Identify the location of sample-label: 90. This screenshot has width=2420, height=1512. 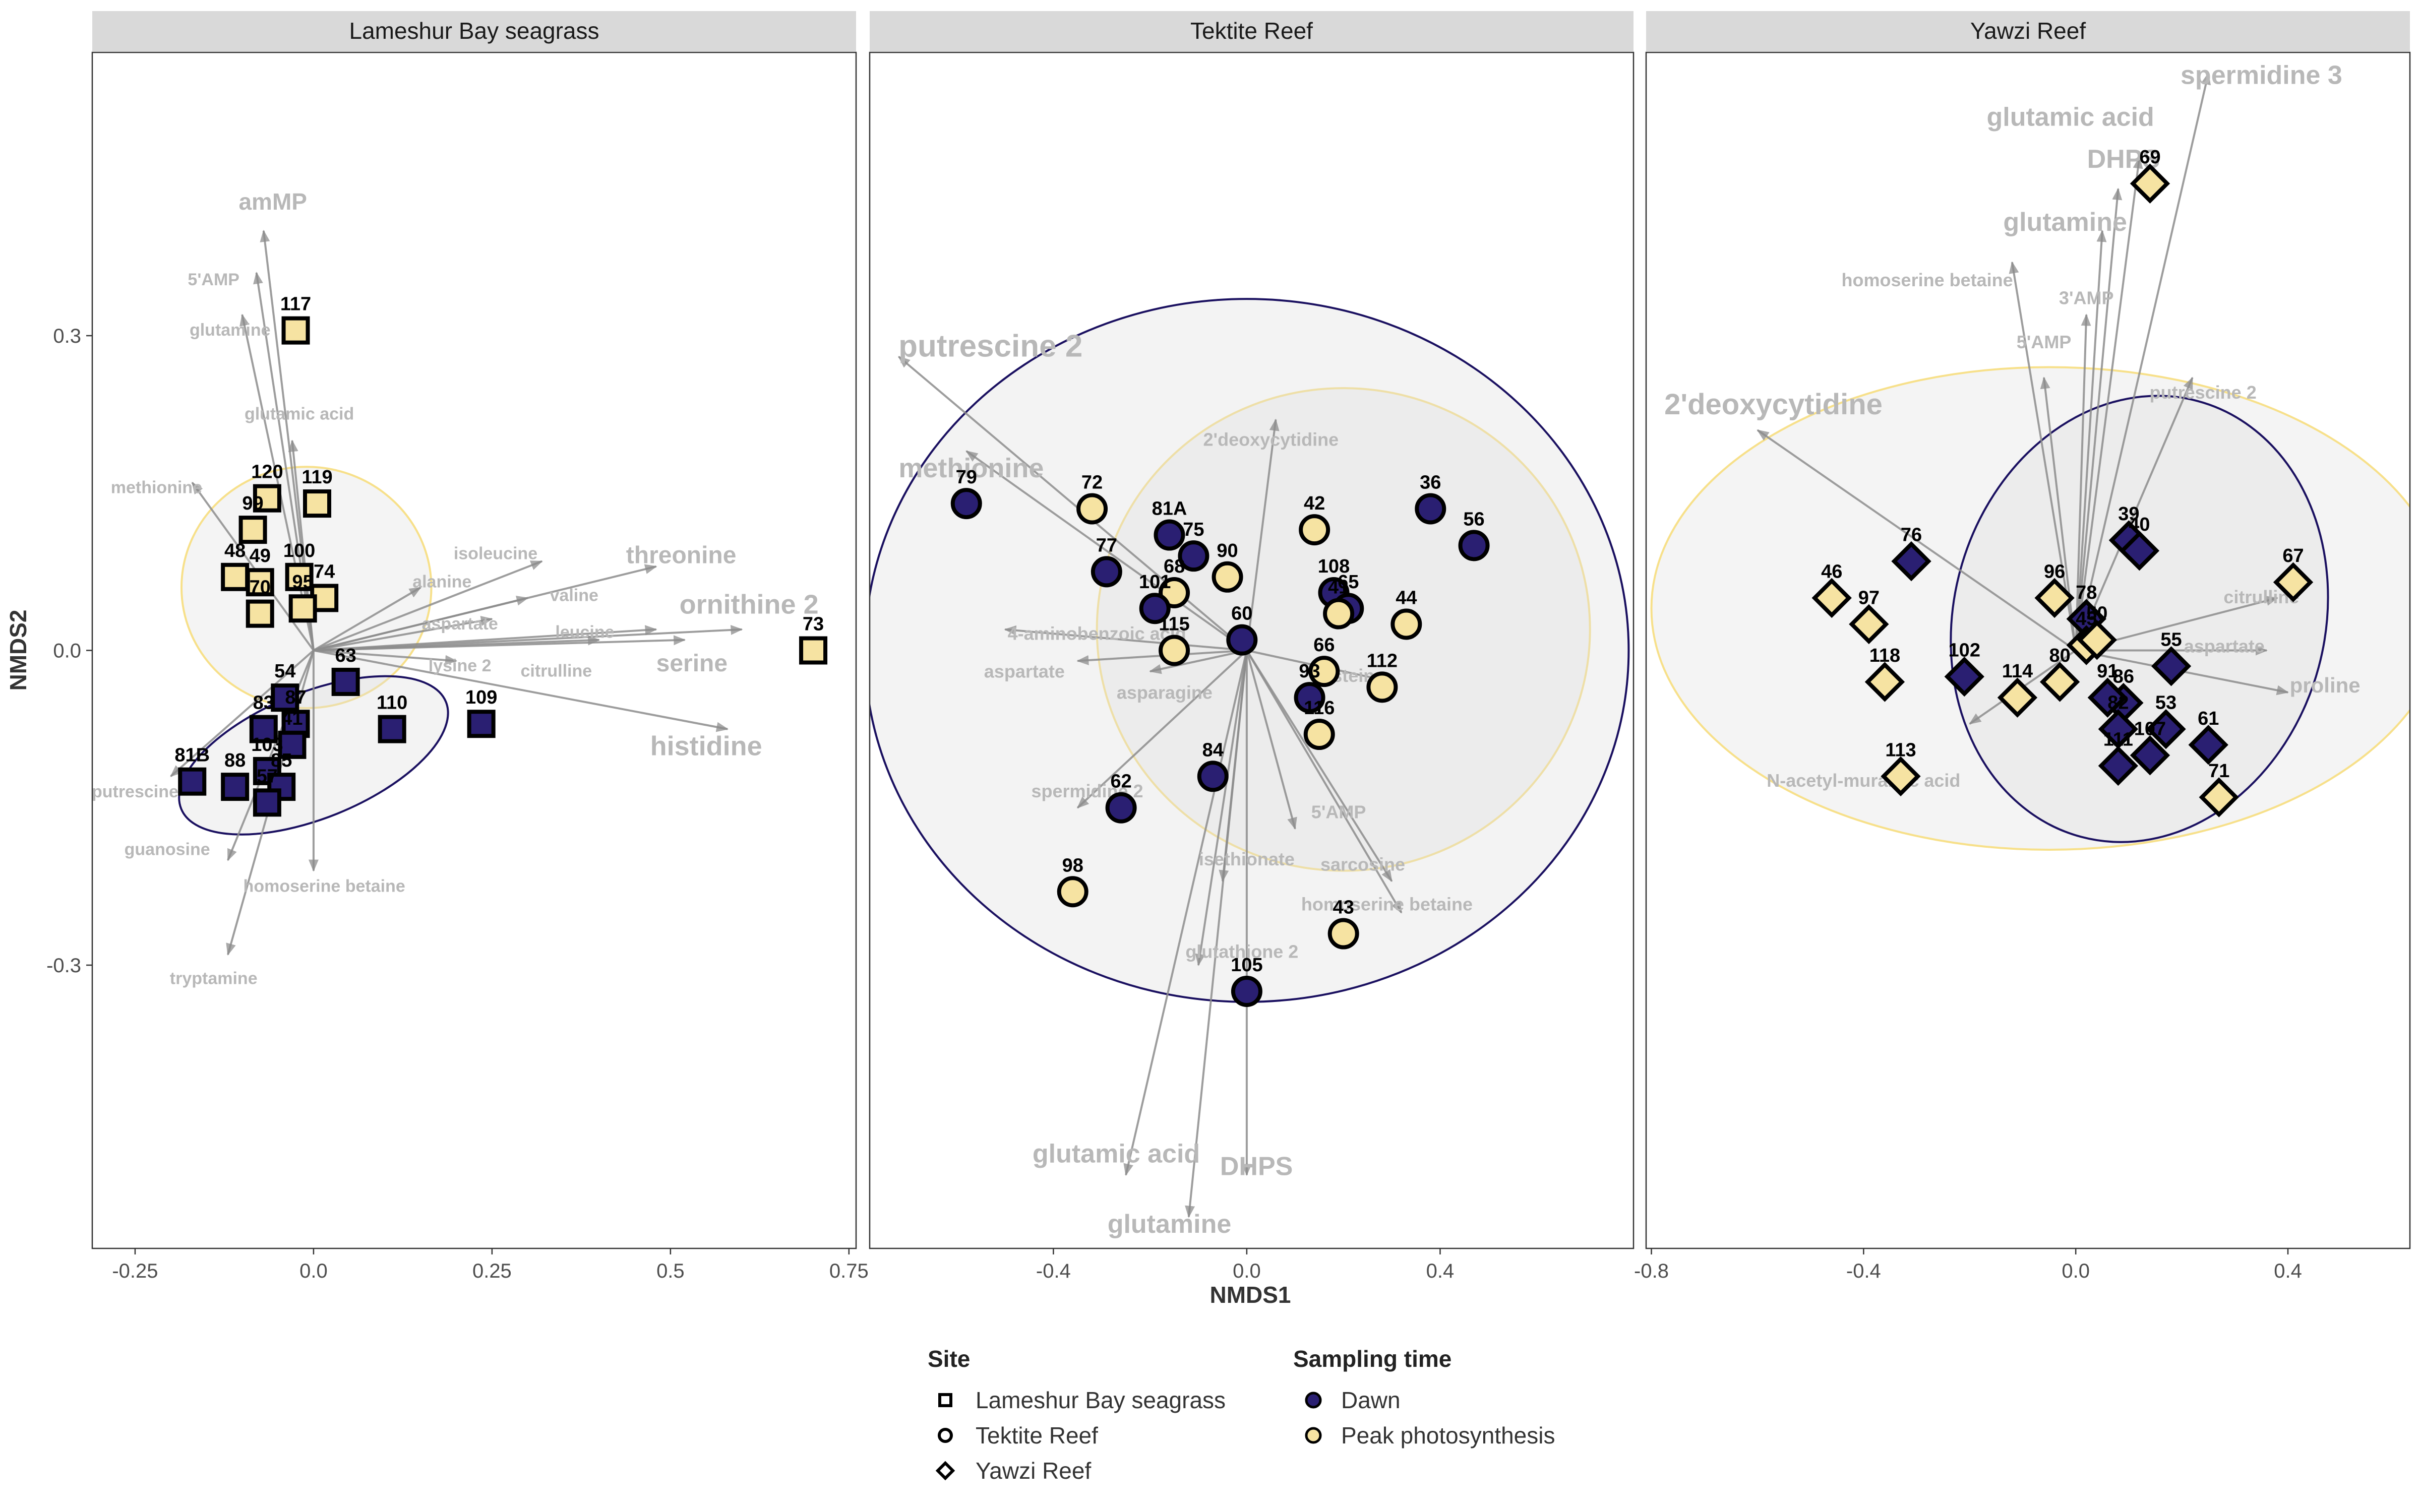
(1227, 550).